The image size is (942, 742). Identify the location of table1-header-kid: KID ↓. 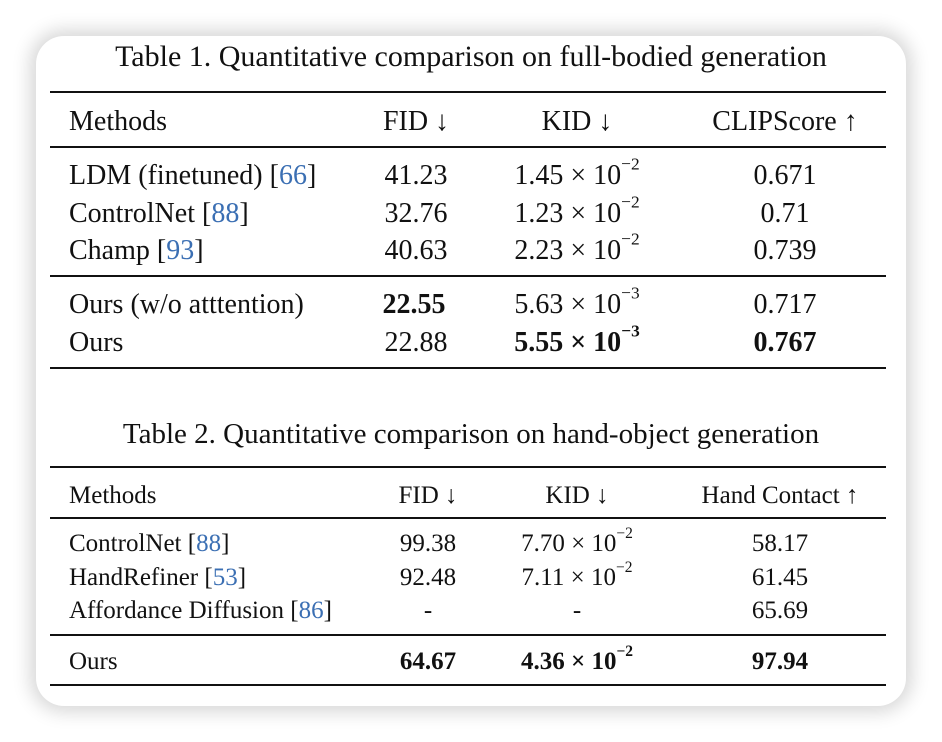
(577, 121).